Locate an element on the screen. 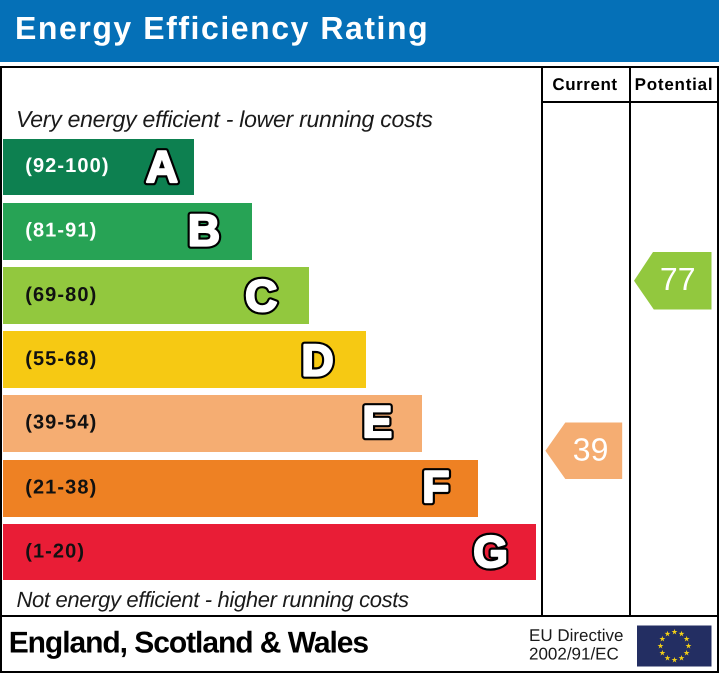  svg-text: (1-20) is located at coordinates (55, 551).